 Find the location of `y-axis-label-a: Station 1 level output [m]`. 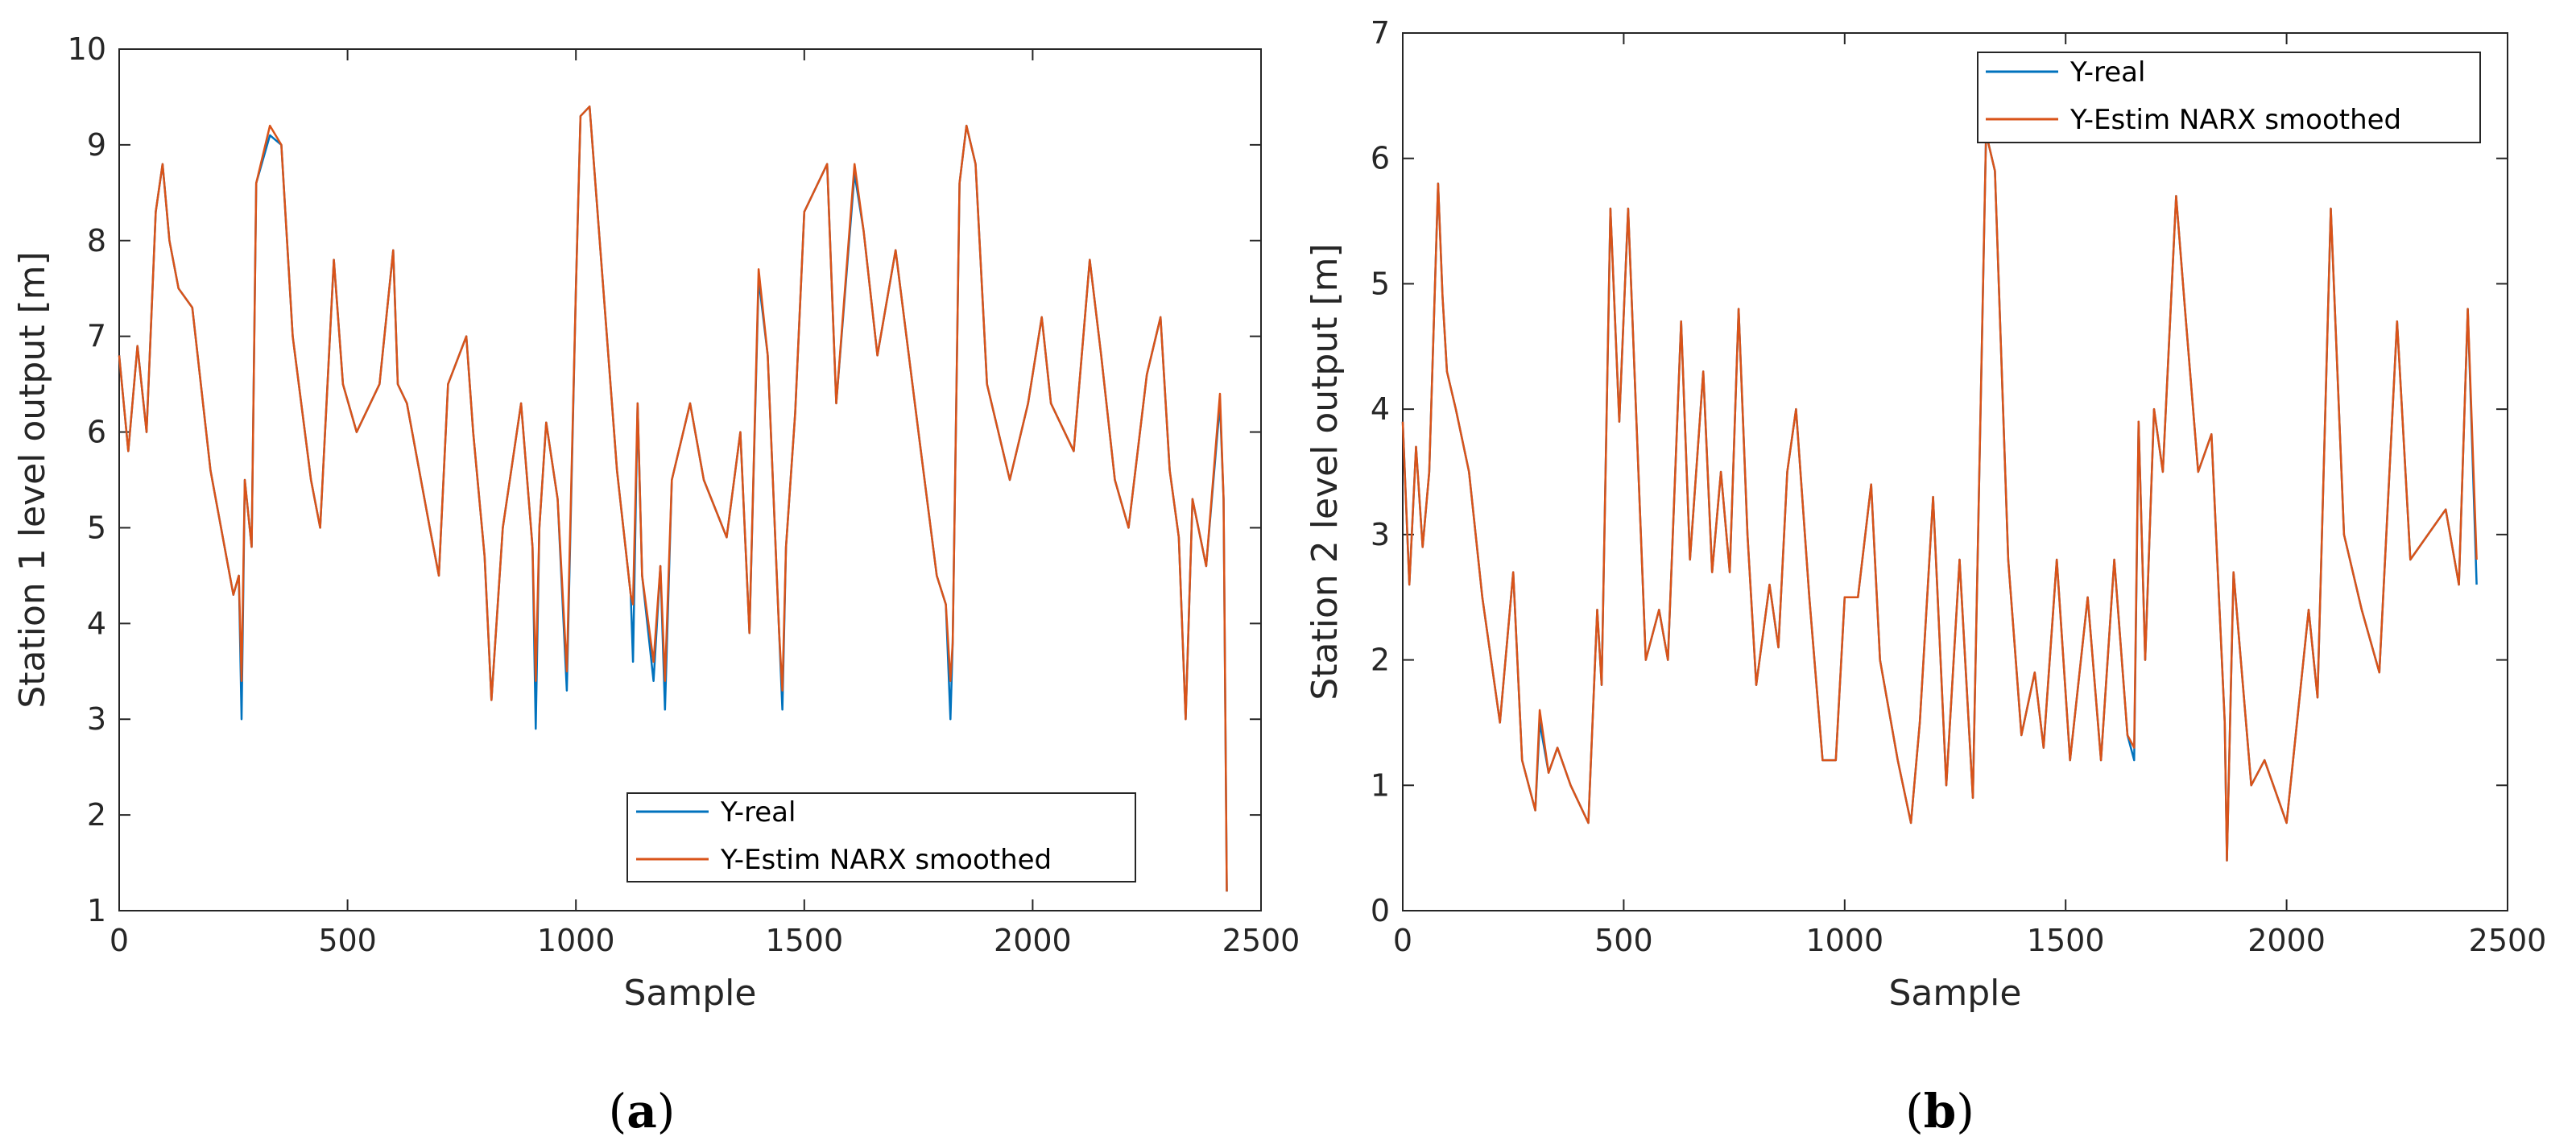

y-axis-label-a: Station 1 level output [m] is located at coordinates (32, 479).